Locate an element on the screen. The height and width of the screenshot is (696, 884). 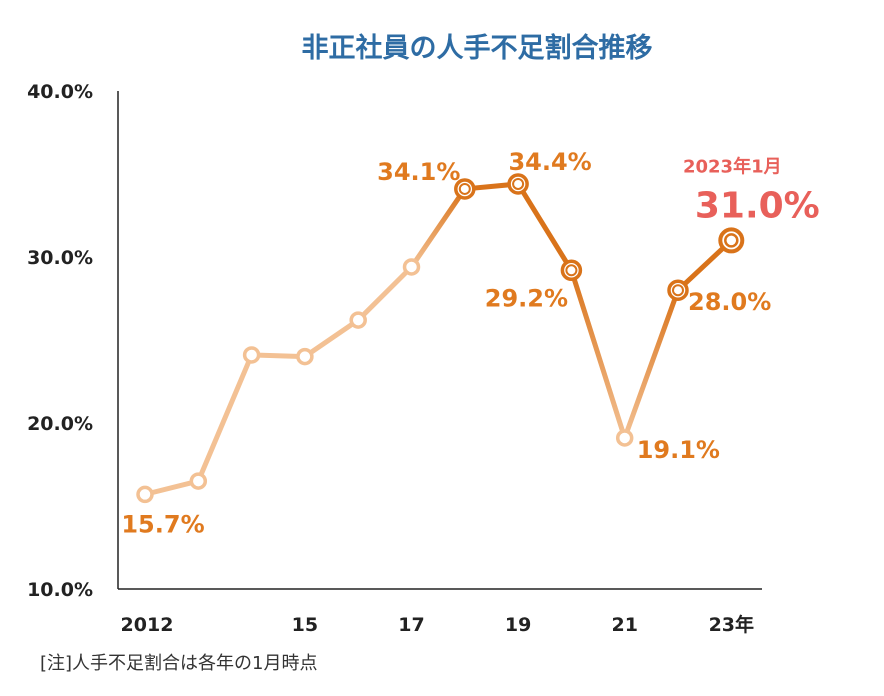
chart-title: 非正社員の人手不足割合推移 is located at coordinates (477, 48).